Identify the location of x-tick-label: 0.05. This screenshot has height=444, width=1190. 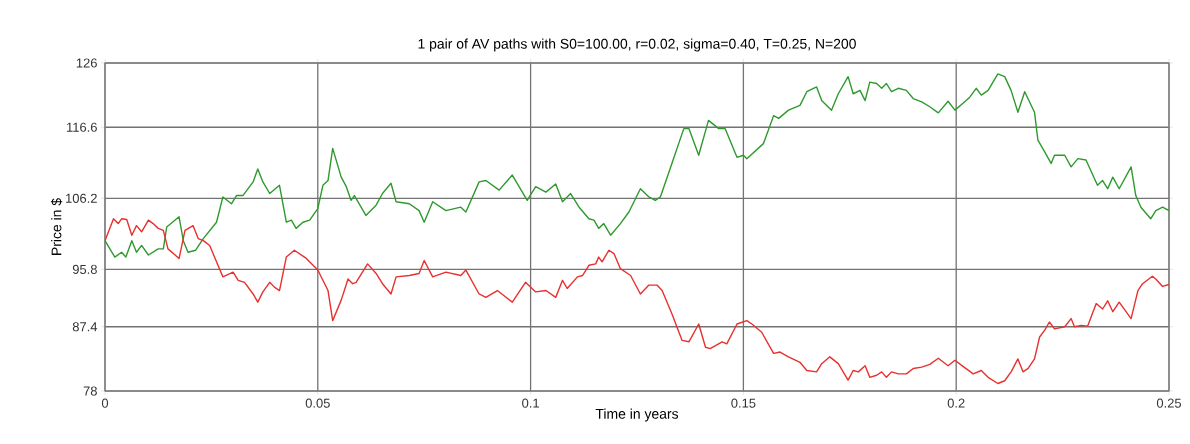
(317, 403).